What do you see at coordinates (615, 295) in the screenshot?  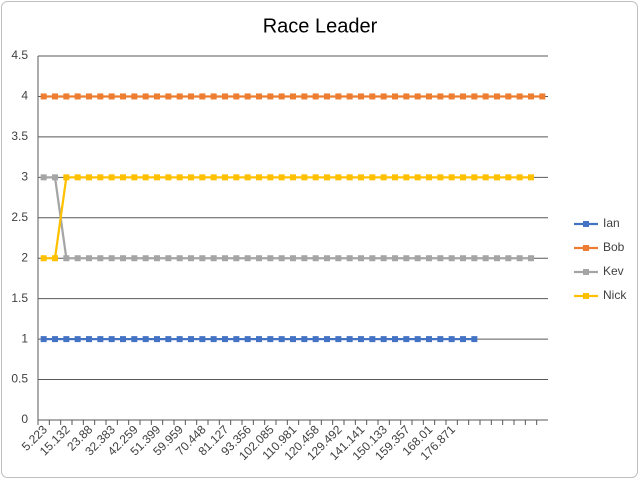 I see `legend-label: Nick` at bounding box center [615, 295].